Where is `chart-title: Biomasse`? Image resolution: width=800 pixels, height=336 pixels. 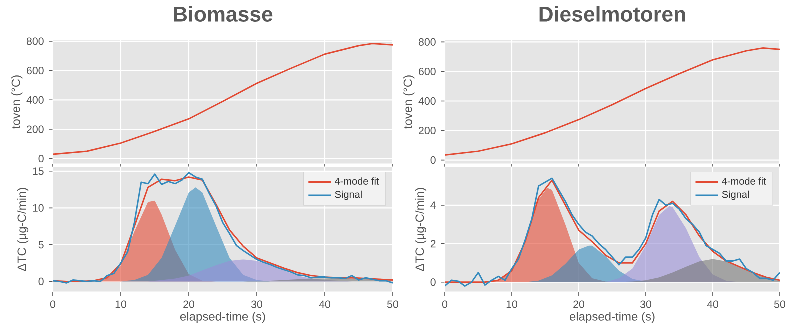
chart-title: Biomasse is located at coordinates (223, 14).